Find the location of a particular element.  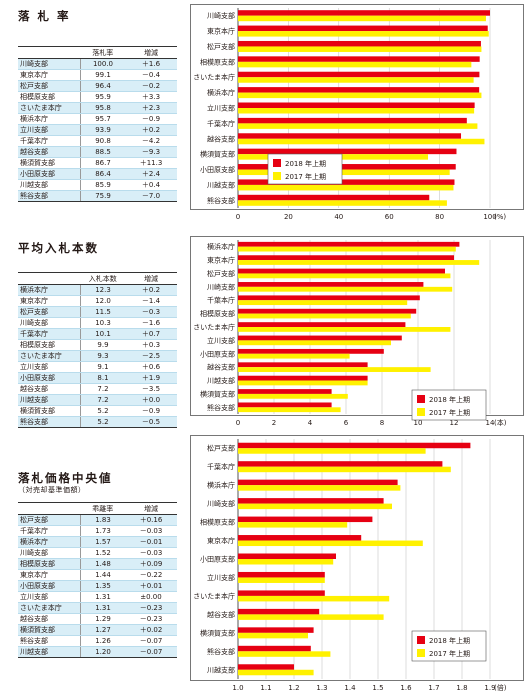

x-tick-label: 12 is located at coordinates (454, 423).